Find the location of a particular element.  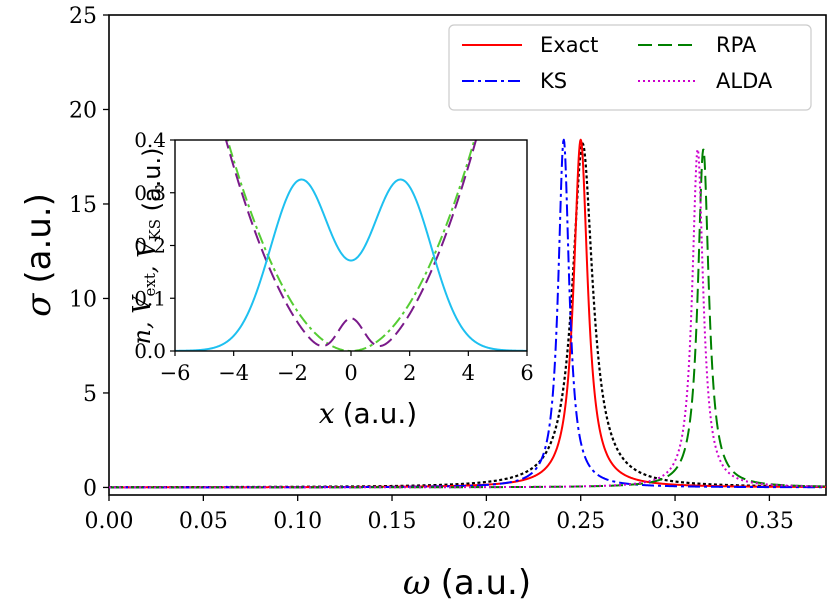

main-x-tick-label: 0.35 is located at coordinates (769, 521).